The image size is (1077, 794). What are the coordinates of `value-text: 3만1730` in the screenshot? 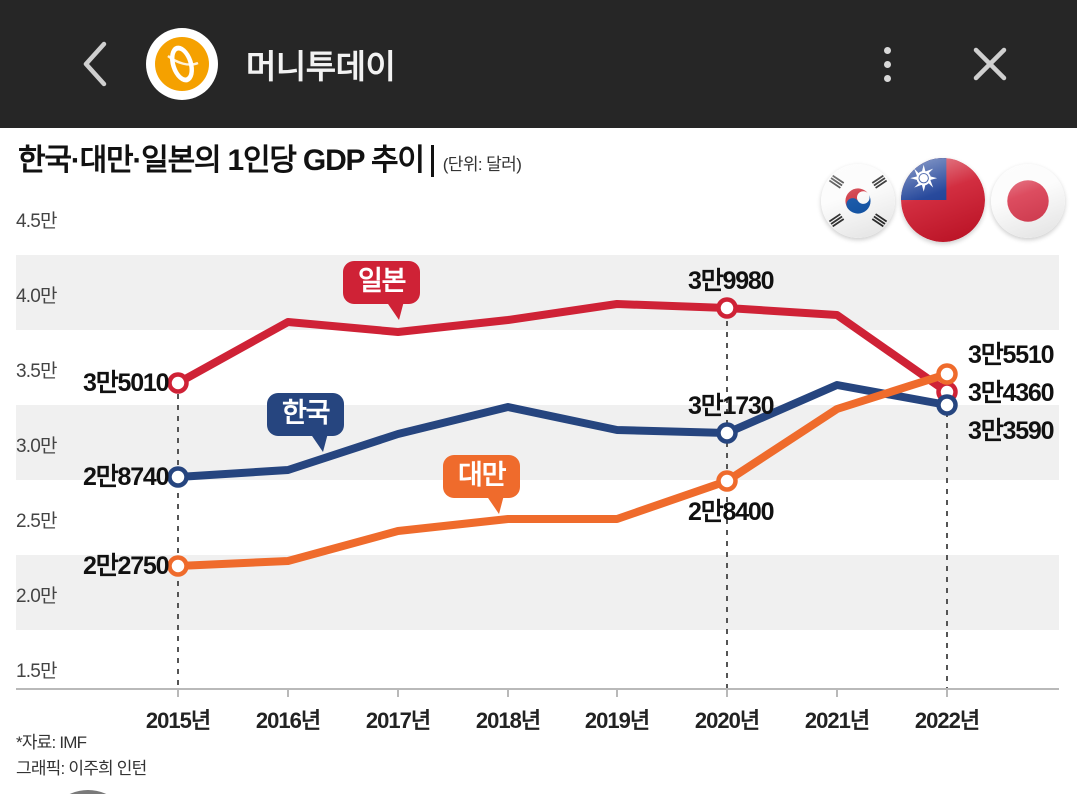 It's located at (731, 406).